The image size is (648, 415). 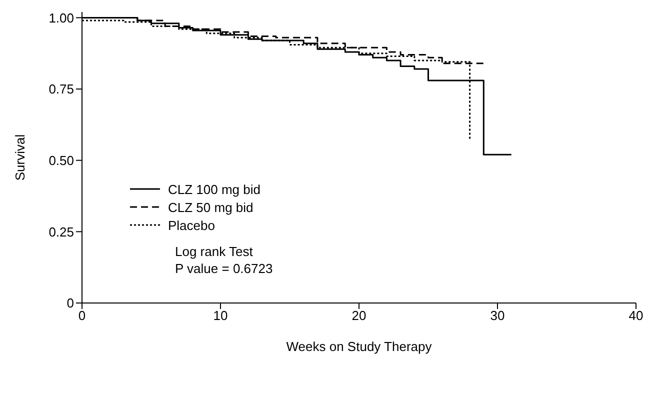 What do you see at coordinates (61, 18) in the screenshot?
I see `y-tick-label: 1.00` at bounding box center [61, 18].